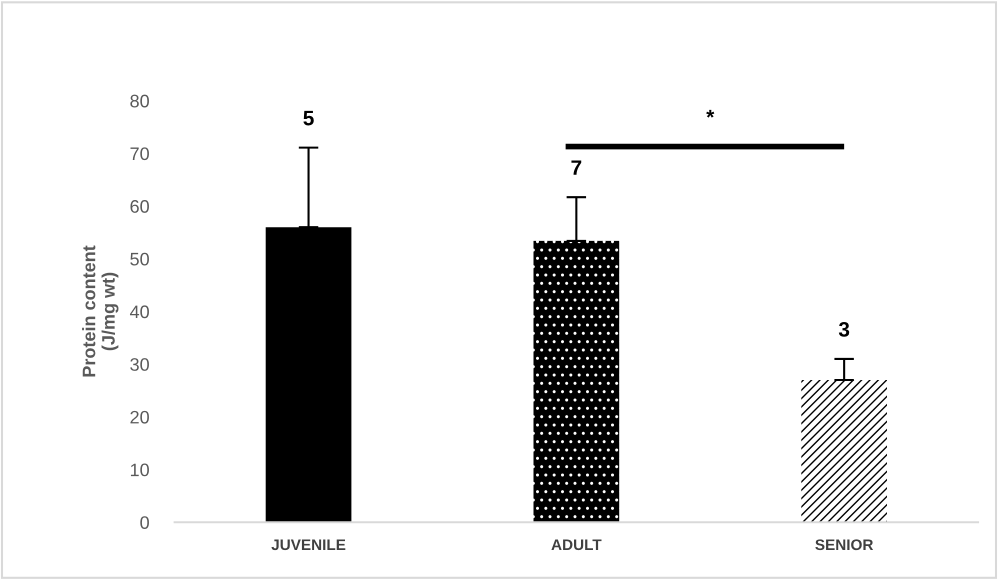 The width and height of the screenshot is (998, 579). I want to click on y-tick-label: 20, so click(139, 417).